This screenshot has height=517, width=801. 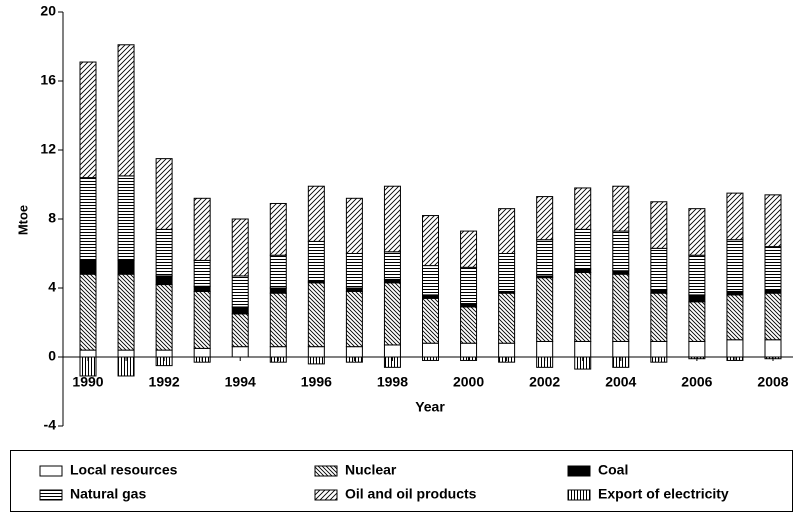 What do you see at coordinates (620, 382) in the screenshot?
I see `x-tick-label: 2004` at bounding box center [620, 382].